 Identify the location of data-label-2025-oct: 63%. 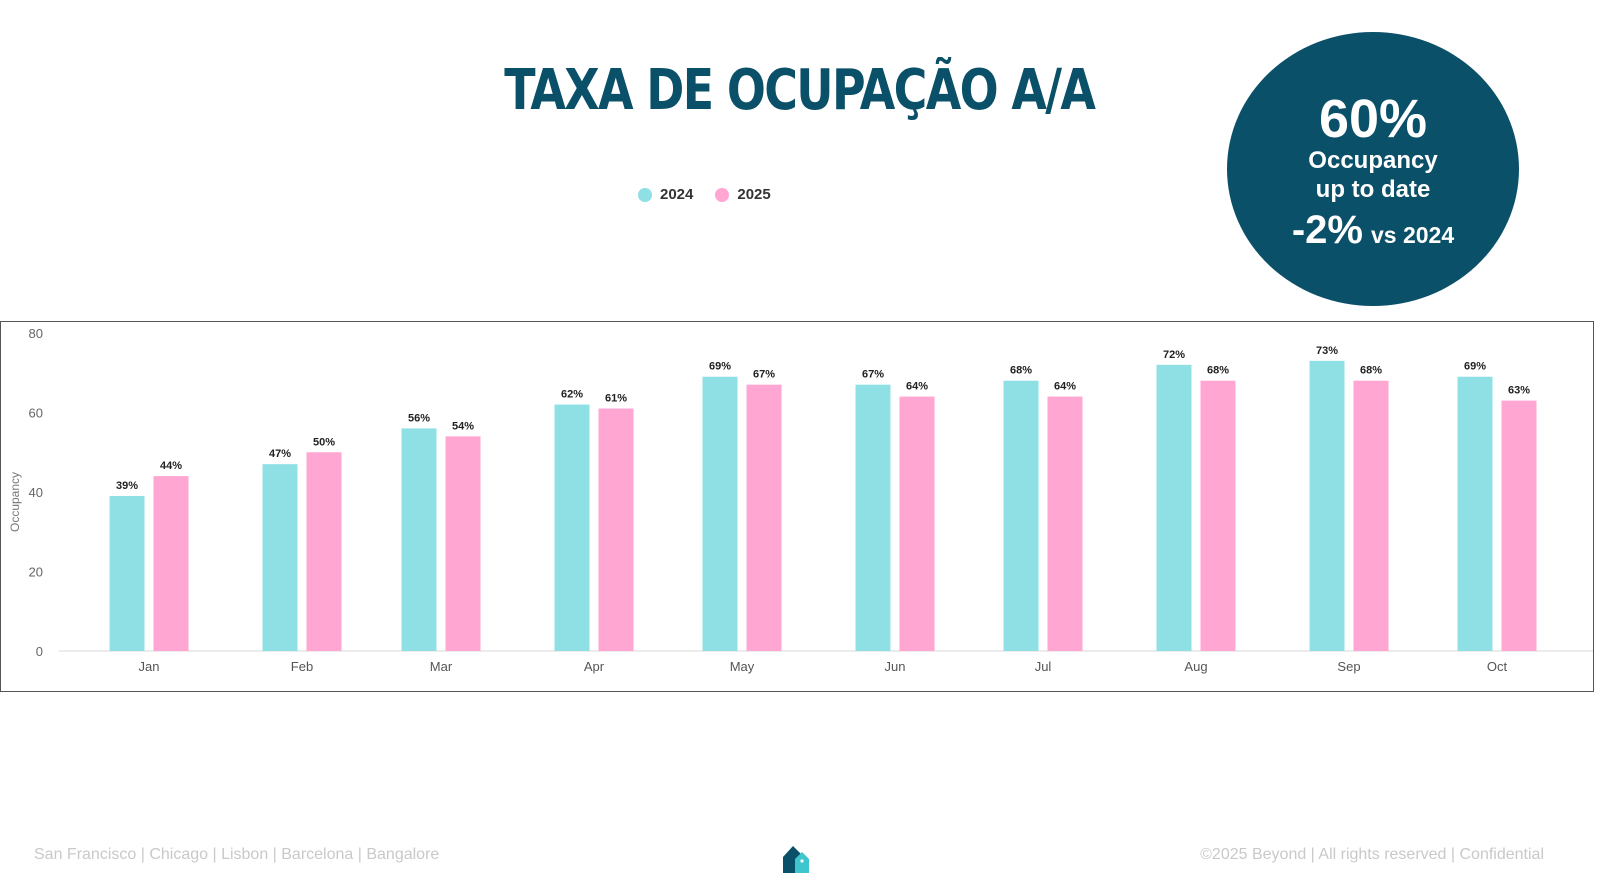
(1519, 391).